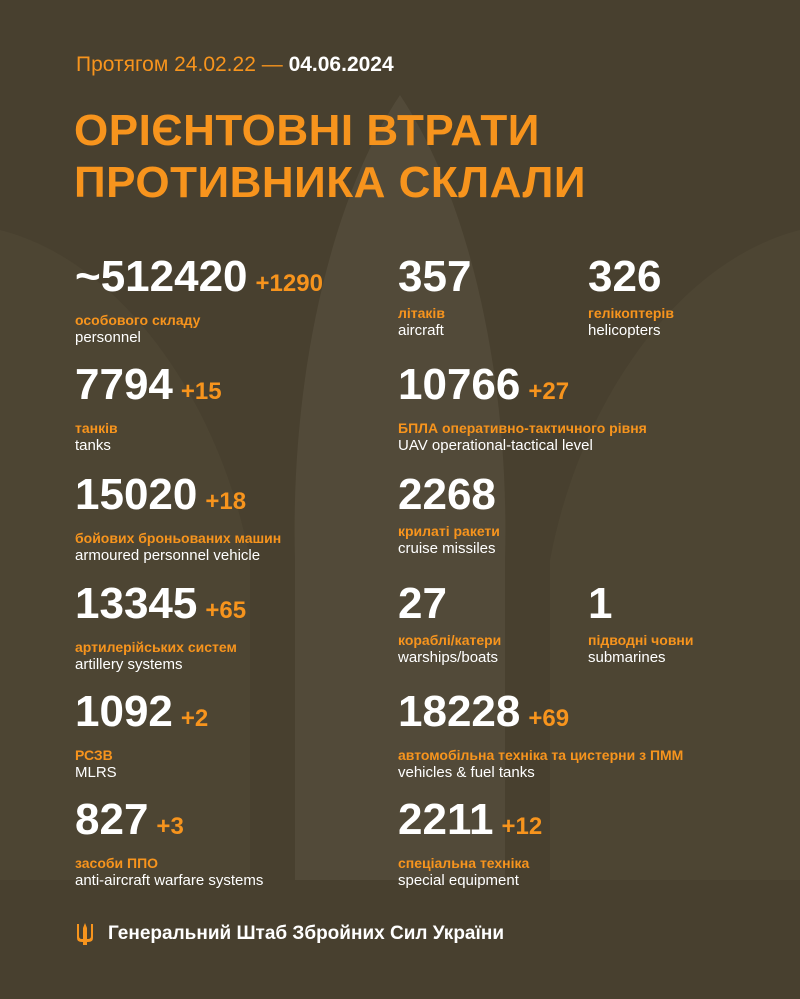 The width and height of the screenshot is (800, 999). I want to click on stat-value: 15020 +18, so click(161, 494).